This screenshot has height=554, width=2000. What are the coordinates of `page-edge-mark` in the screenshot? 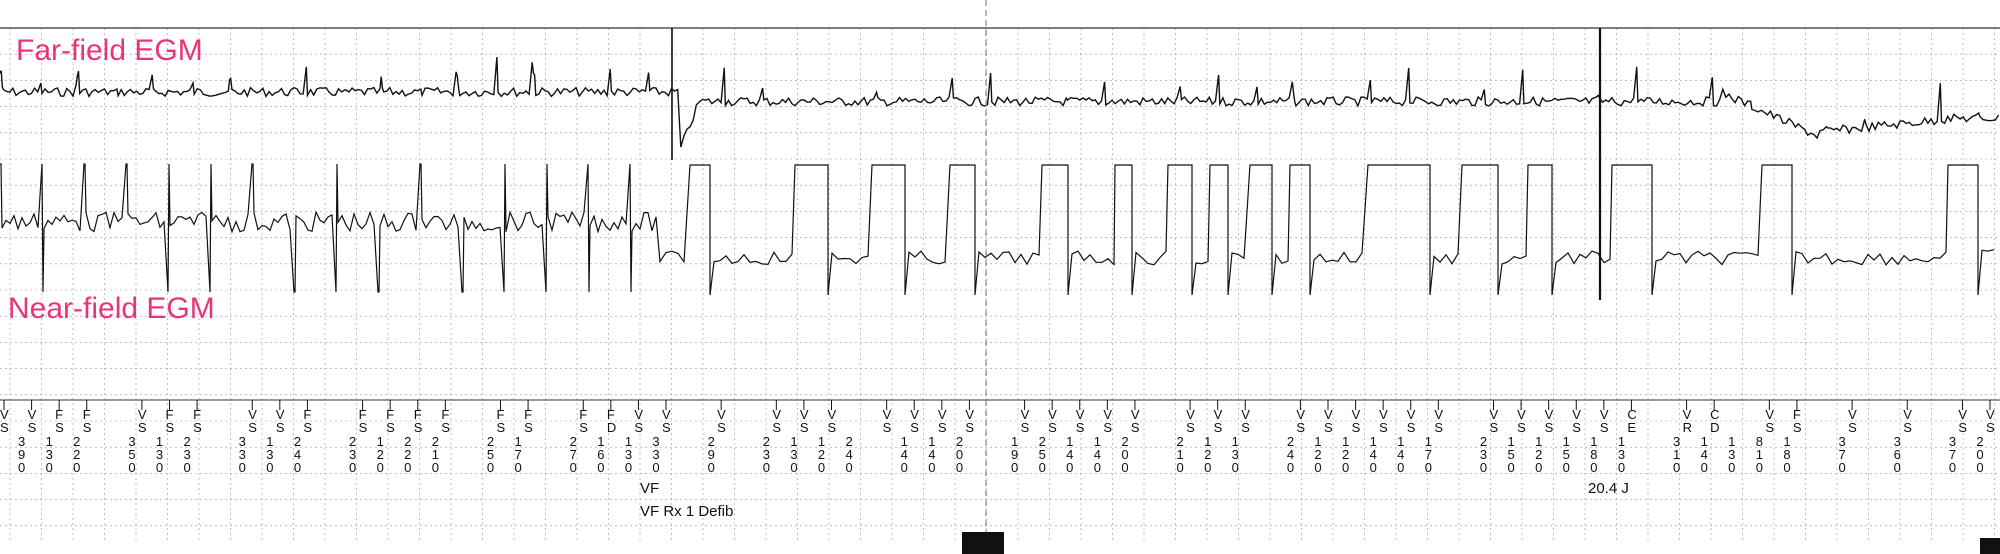 It's located at (983, 543).